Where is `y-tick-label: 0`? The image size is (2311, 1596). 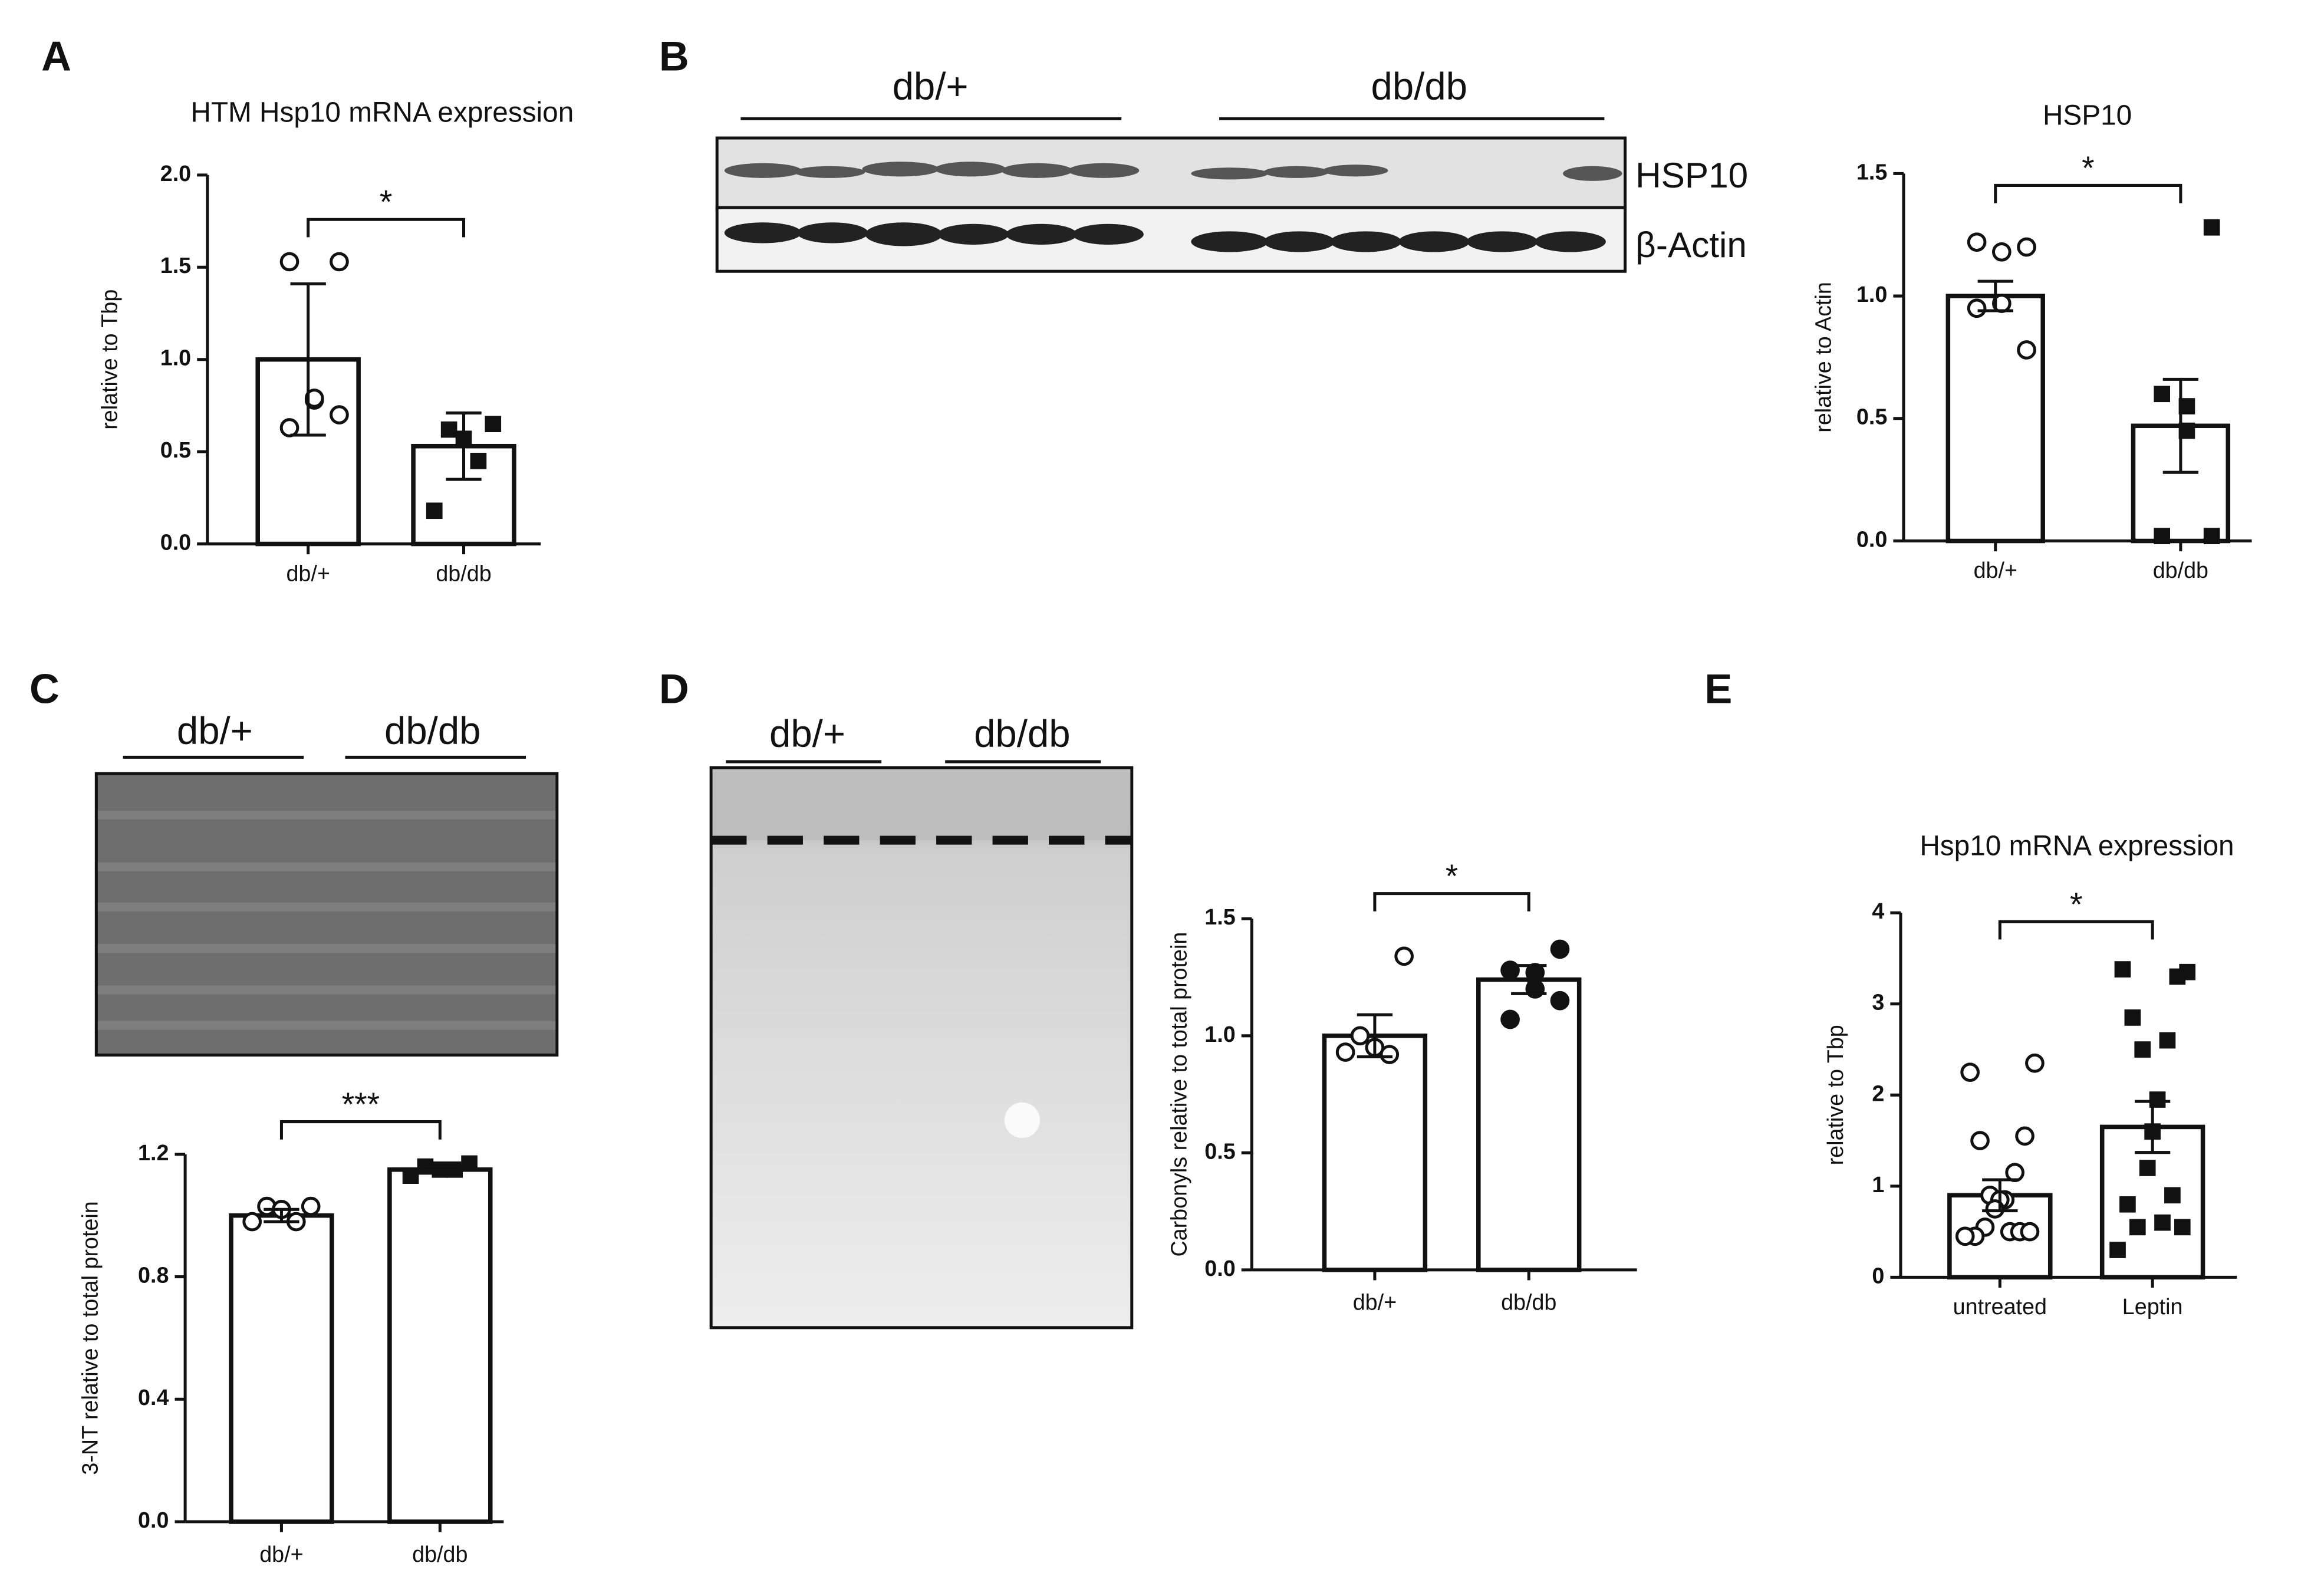 y-tick-label: 0 is located at coordinates (1878, 1275).